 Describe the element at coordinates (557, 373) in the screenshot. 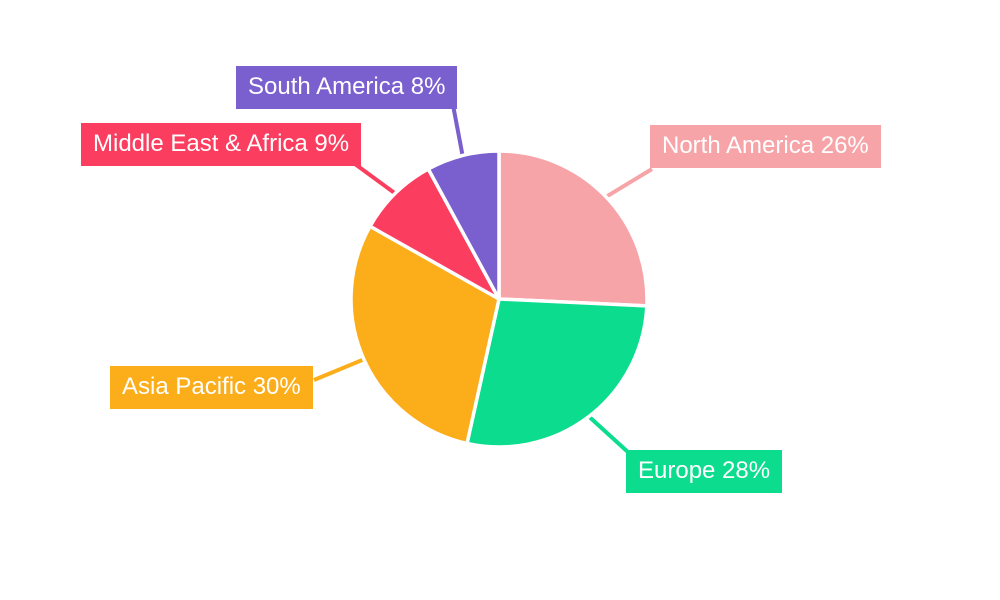

I see `pie-slice-europe` at that location.